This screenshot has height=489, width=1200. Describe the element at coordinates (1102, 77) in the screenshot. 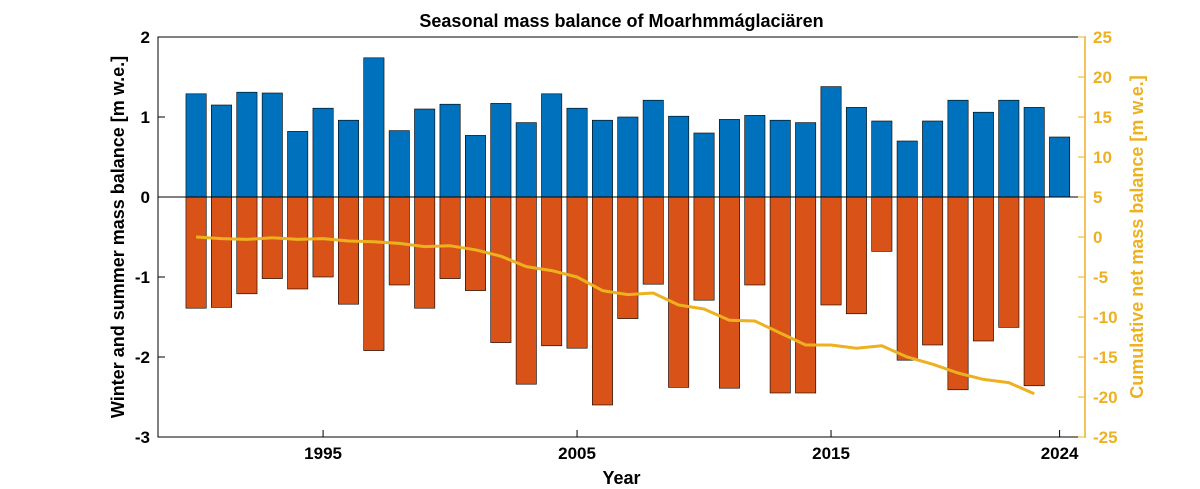

I see `right-tick-label: 20` at that location.